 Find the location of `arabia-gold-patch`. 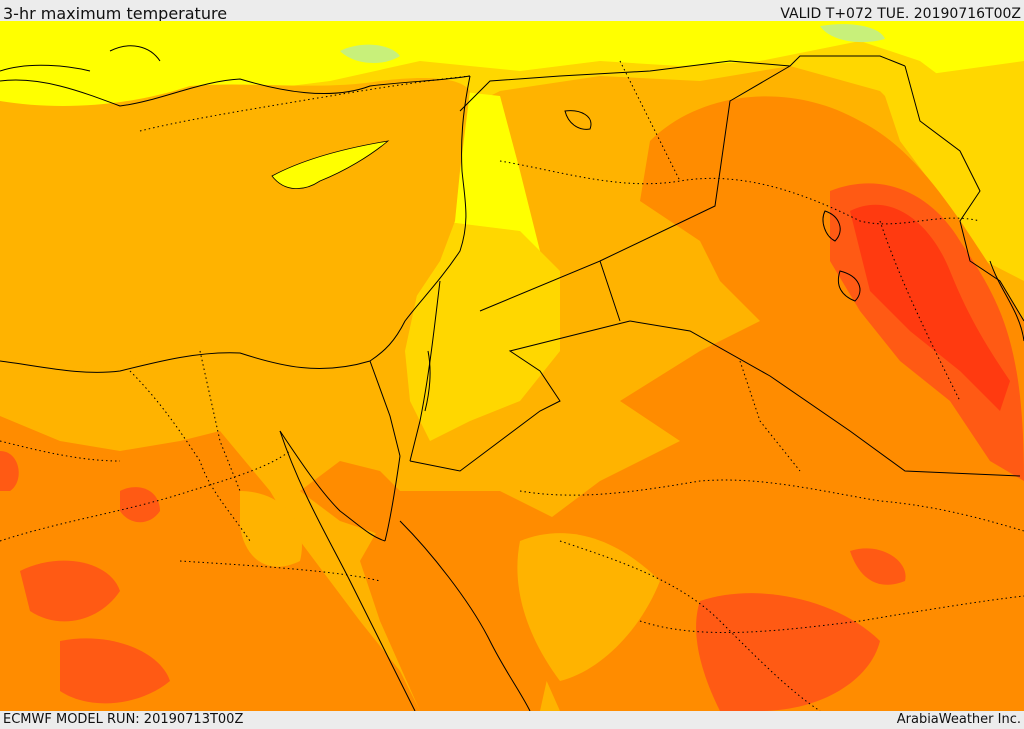

arabia-gold-patch is located at coordinates (588, 607).